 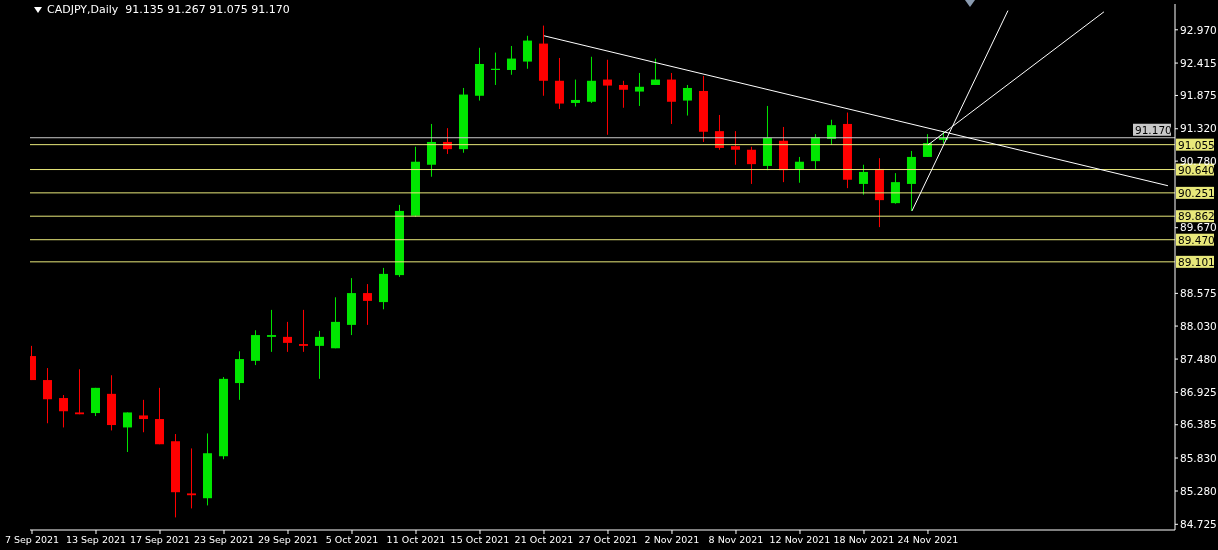 What do you see at coordinates (1198, 128) in the screenshot?
I see `y-tick-label: 91.320` at bounding box center [1198, 128].